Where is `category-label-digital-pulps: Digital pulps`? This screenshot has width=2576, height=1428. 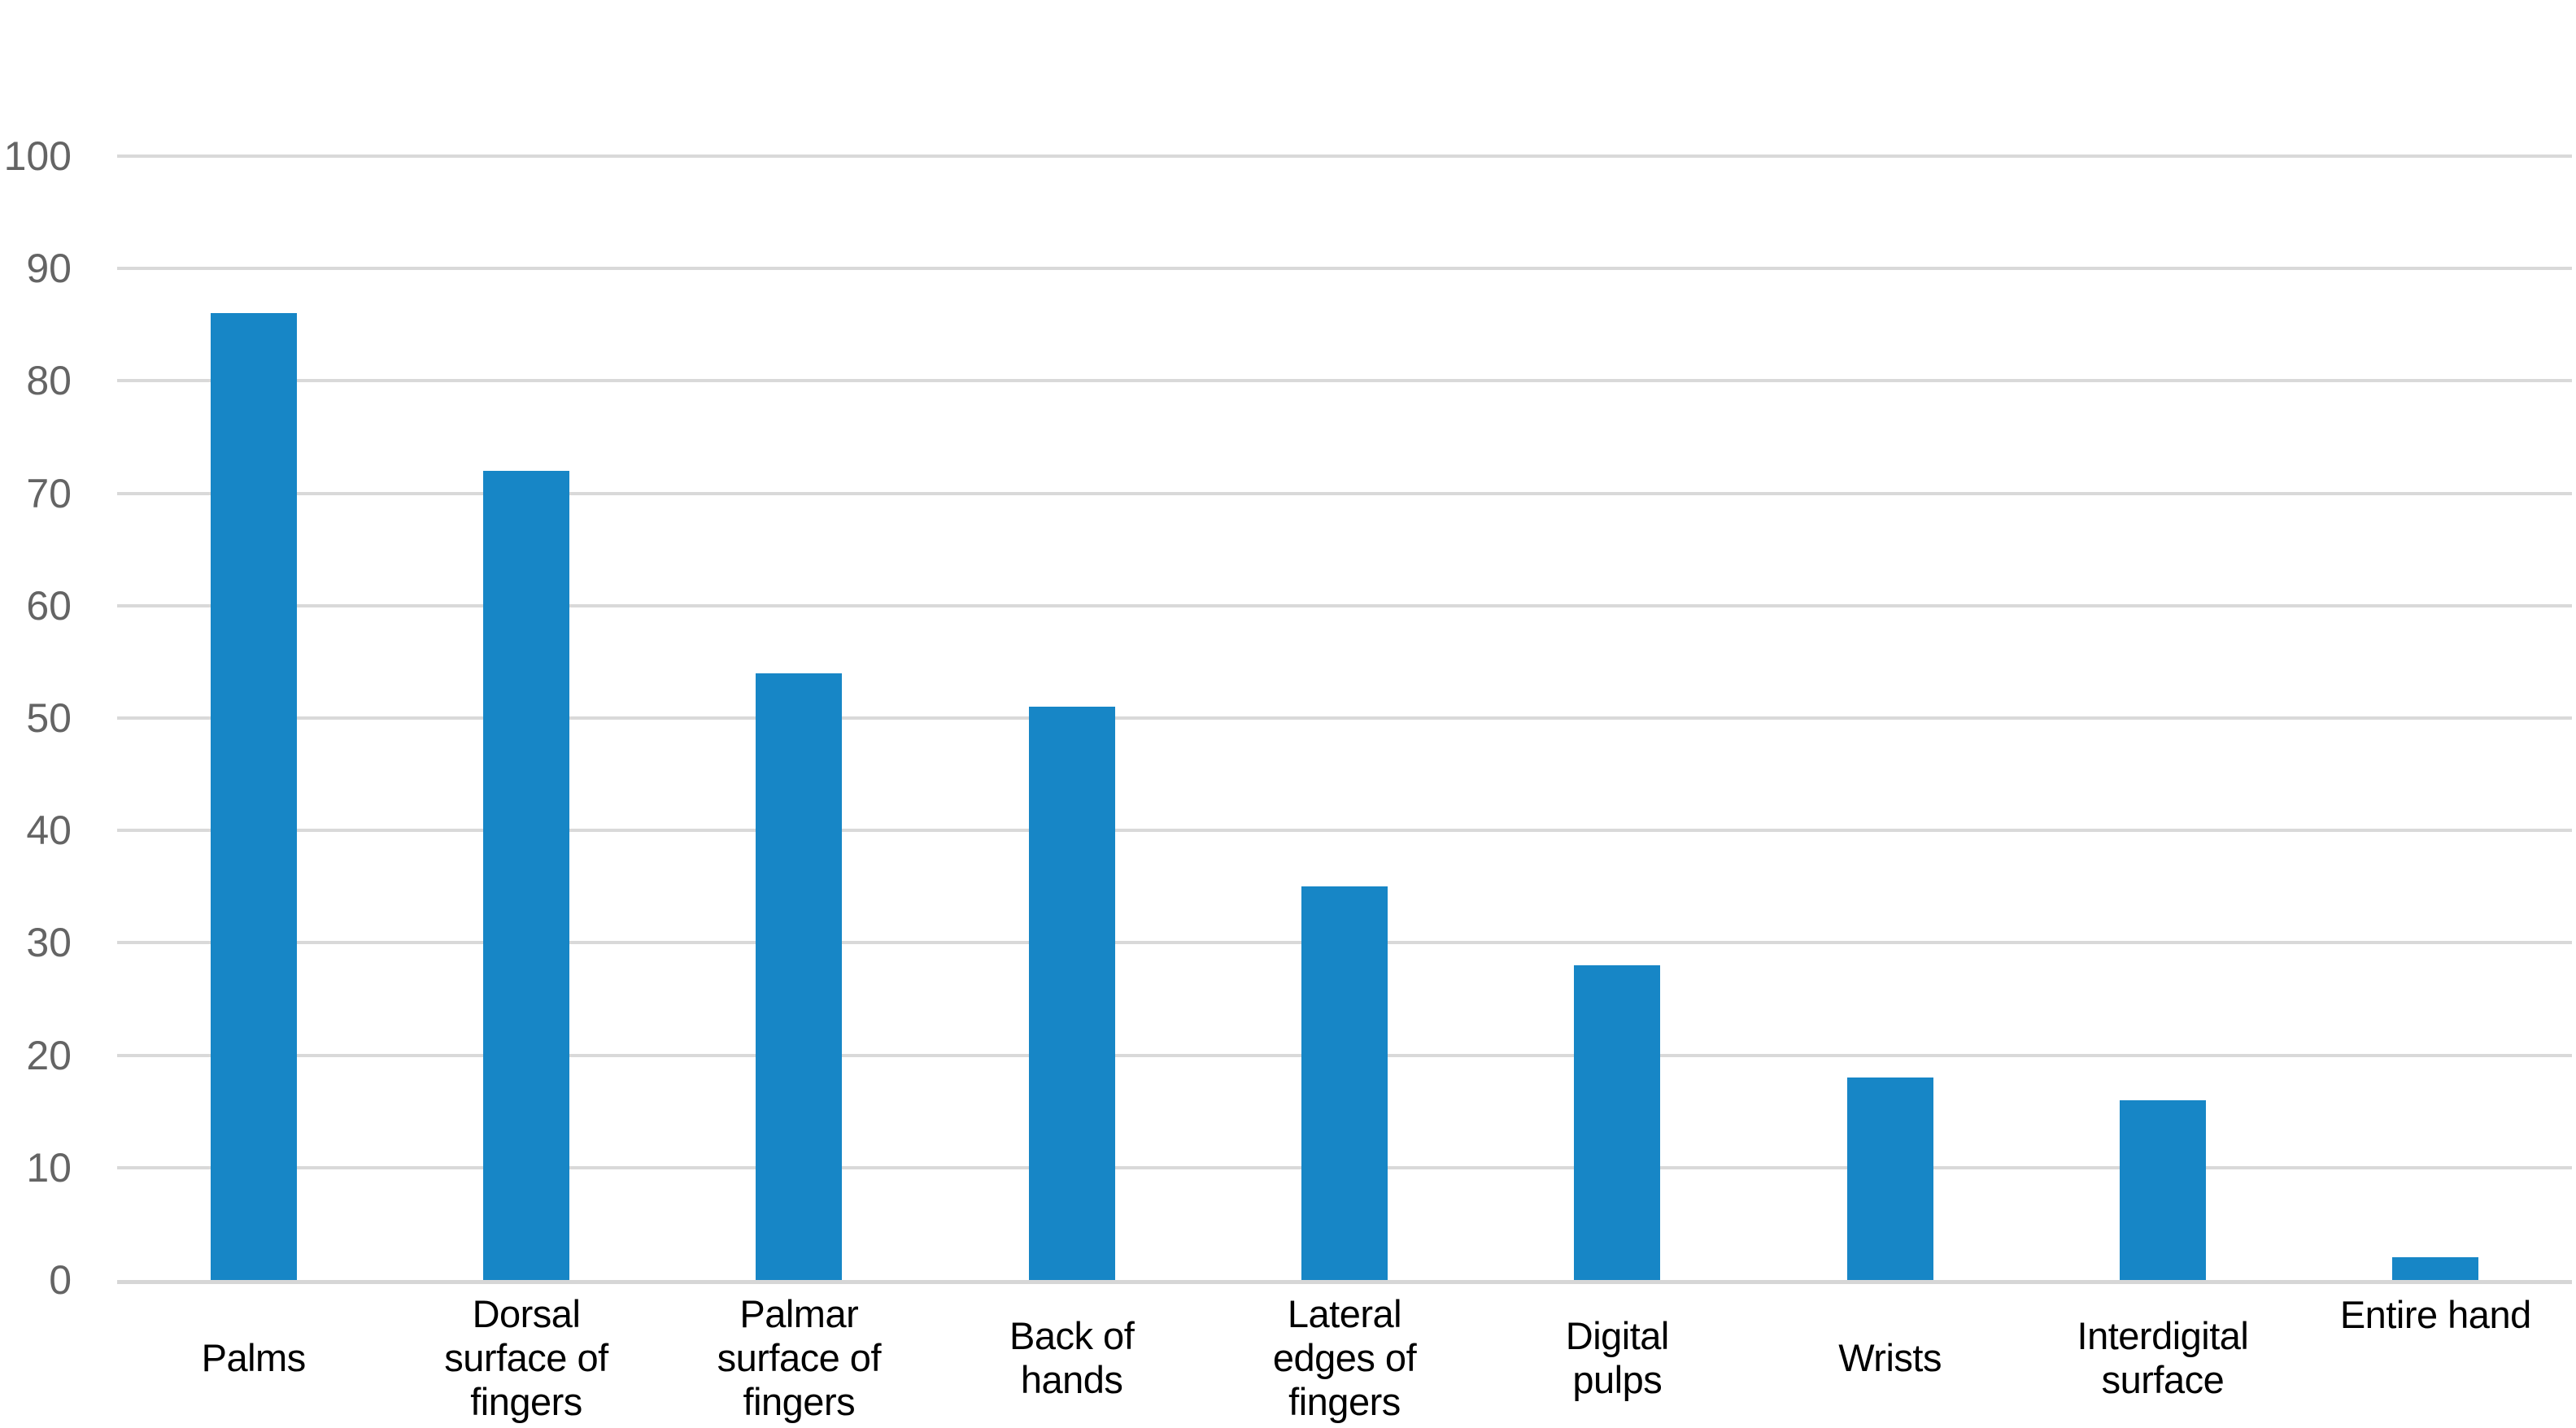 category-label-digital-pulps: Digital pulps is located at coordinates (1617, 1357).